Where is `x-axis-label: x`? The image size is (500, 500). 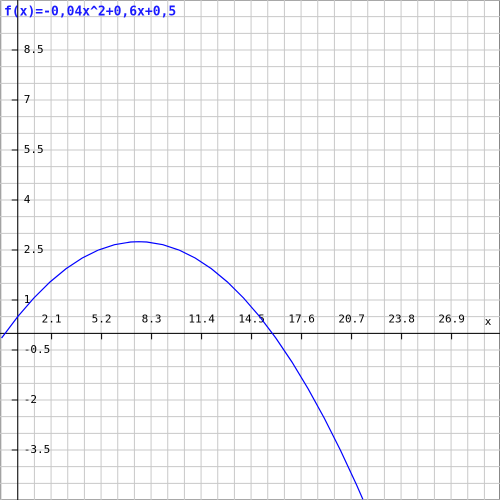
x-axis-label: x is located at coordinates (488, 321).